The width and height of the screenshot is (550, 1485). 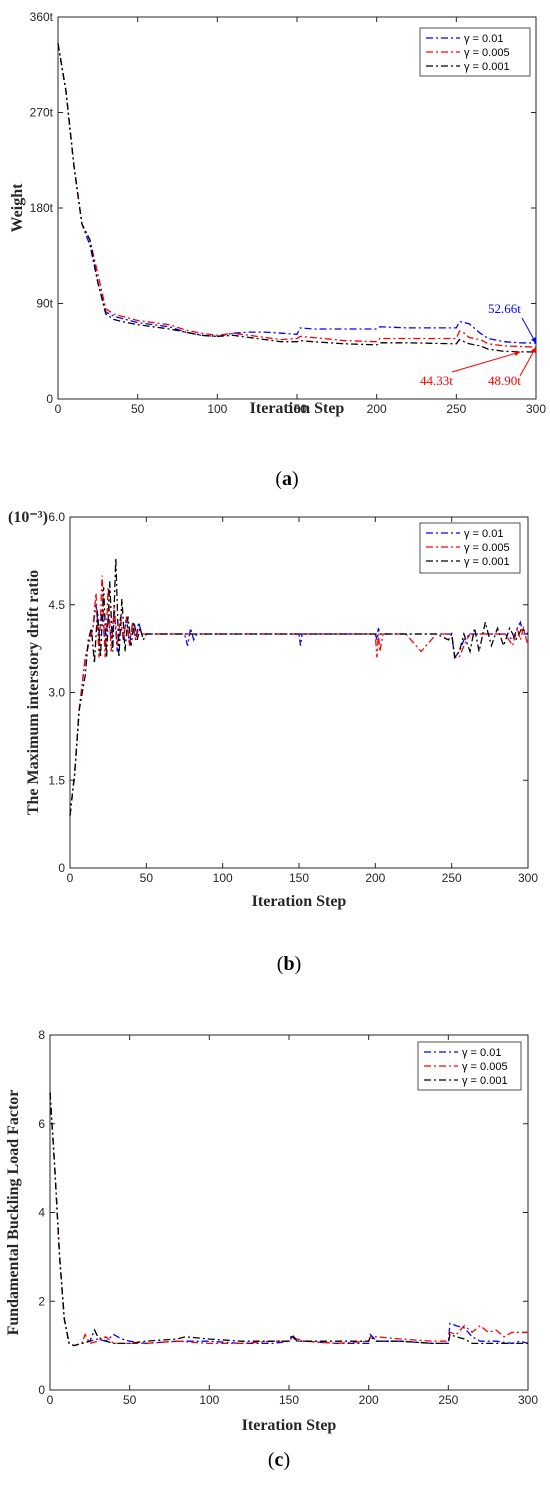 I want to click on y-tick-label: 4, so click(x=41, y=1213).